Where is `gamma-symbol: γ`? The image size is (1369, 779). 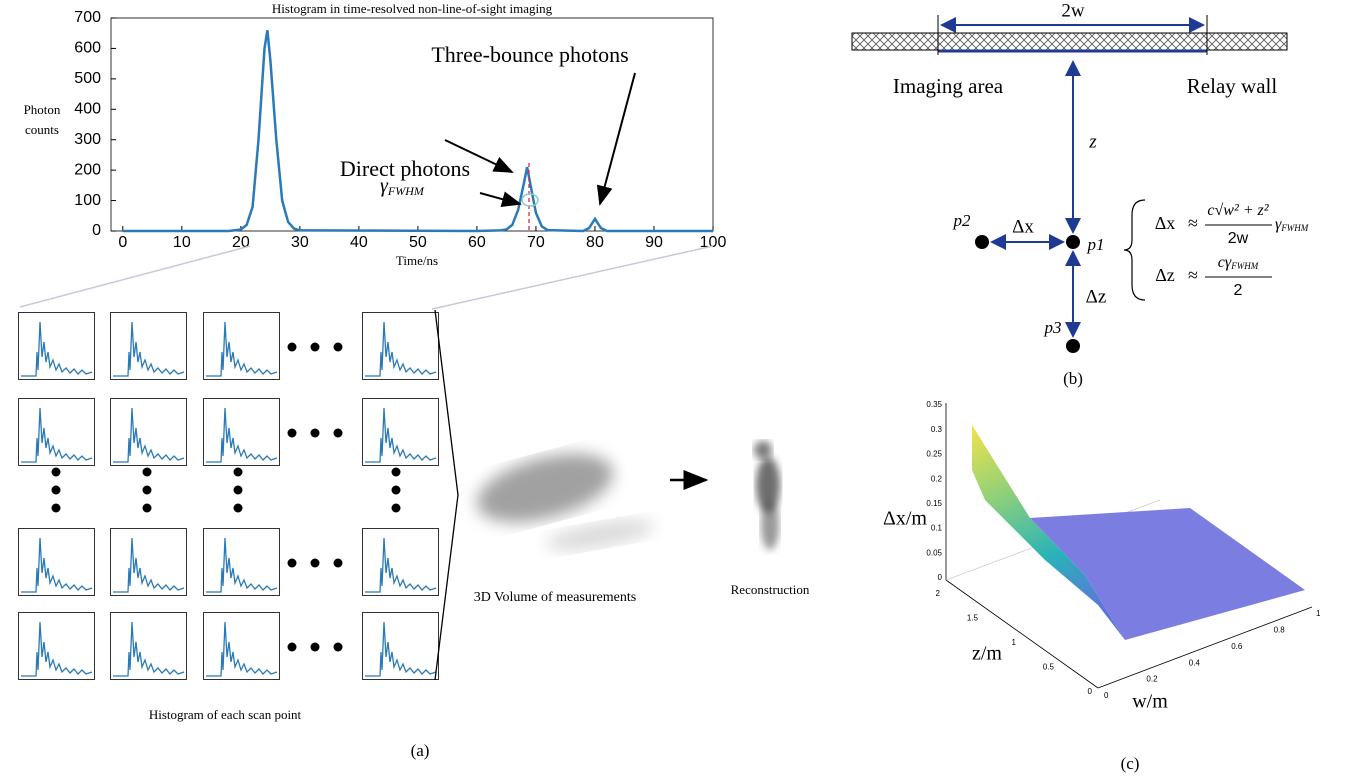
gamma-symbol: γ is located at coordinates (384, 186).